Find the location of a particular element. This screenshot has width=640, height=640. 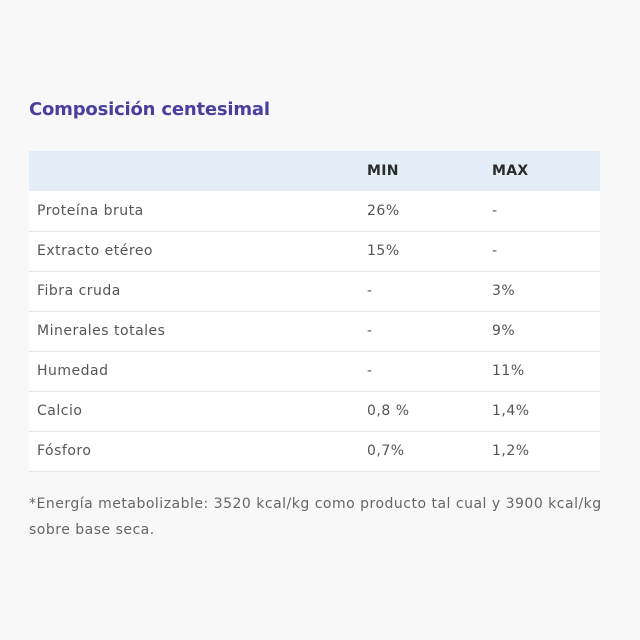

table-row: Minerales totales - 9% is located at coordinates (314, 331).